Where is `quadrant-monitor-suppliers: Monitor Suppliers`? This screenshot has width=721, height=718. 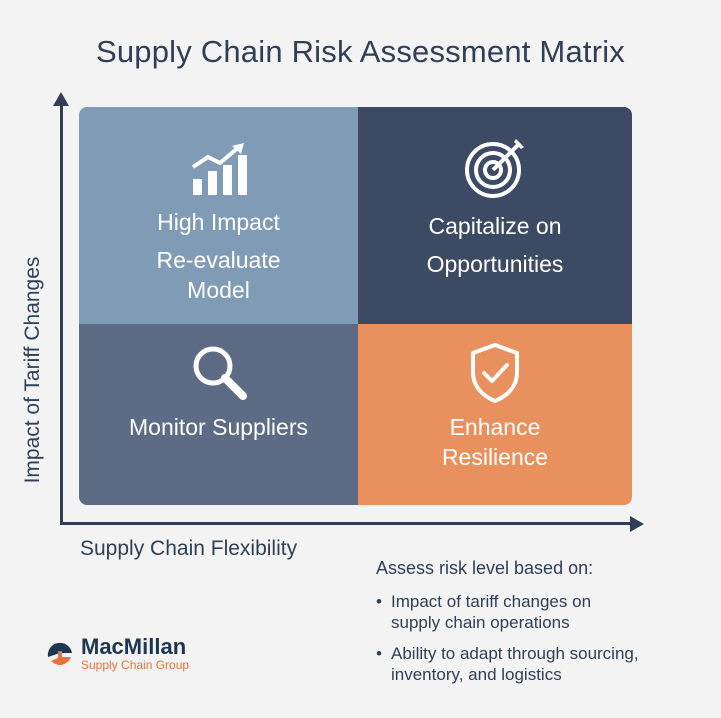 quadrant-monitor-suppliers: Monitor Suppliers is located at coordinates (218, 414).